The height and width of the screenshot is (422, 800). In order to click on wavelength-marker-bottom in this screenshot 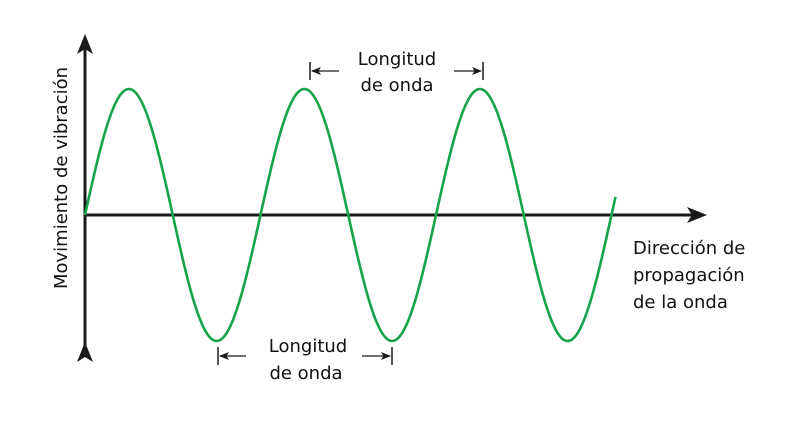, I will do `click(305, 356)`.